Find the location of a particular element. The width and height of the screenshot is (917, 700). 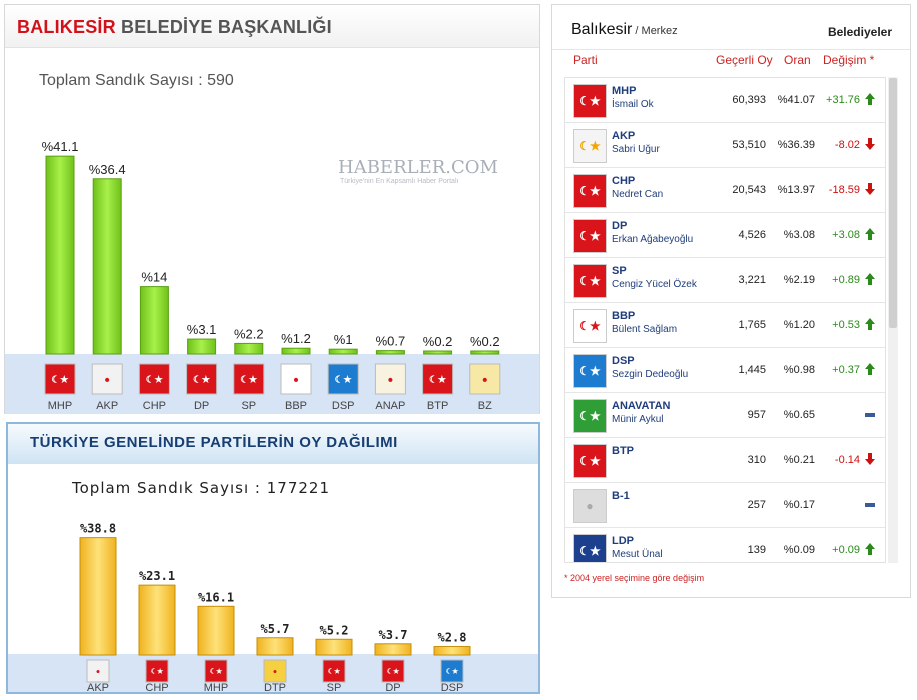

vote-change: -0.14 is located at coordinates (847, 460).